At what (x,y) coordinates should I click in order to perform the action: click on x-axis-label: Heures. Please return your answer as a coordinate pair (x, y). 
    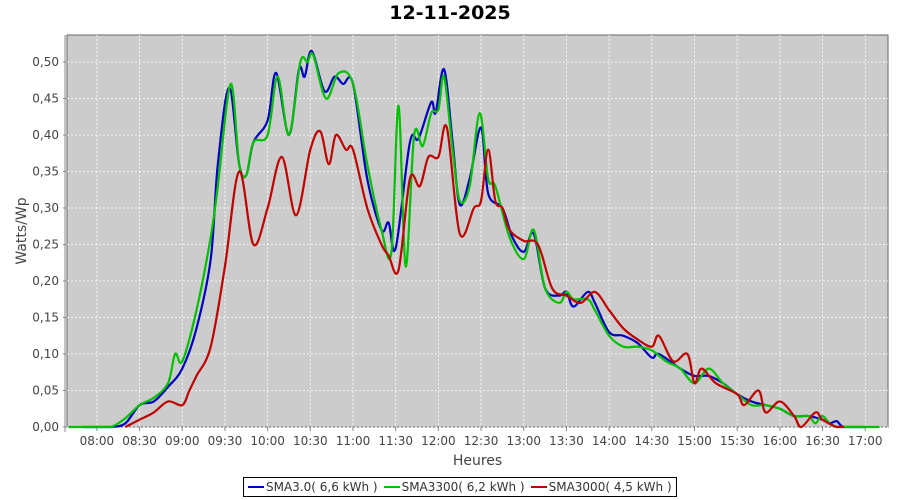
    Looking at the image, I should click on (477, 461).